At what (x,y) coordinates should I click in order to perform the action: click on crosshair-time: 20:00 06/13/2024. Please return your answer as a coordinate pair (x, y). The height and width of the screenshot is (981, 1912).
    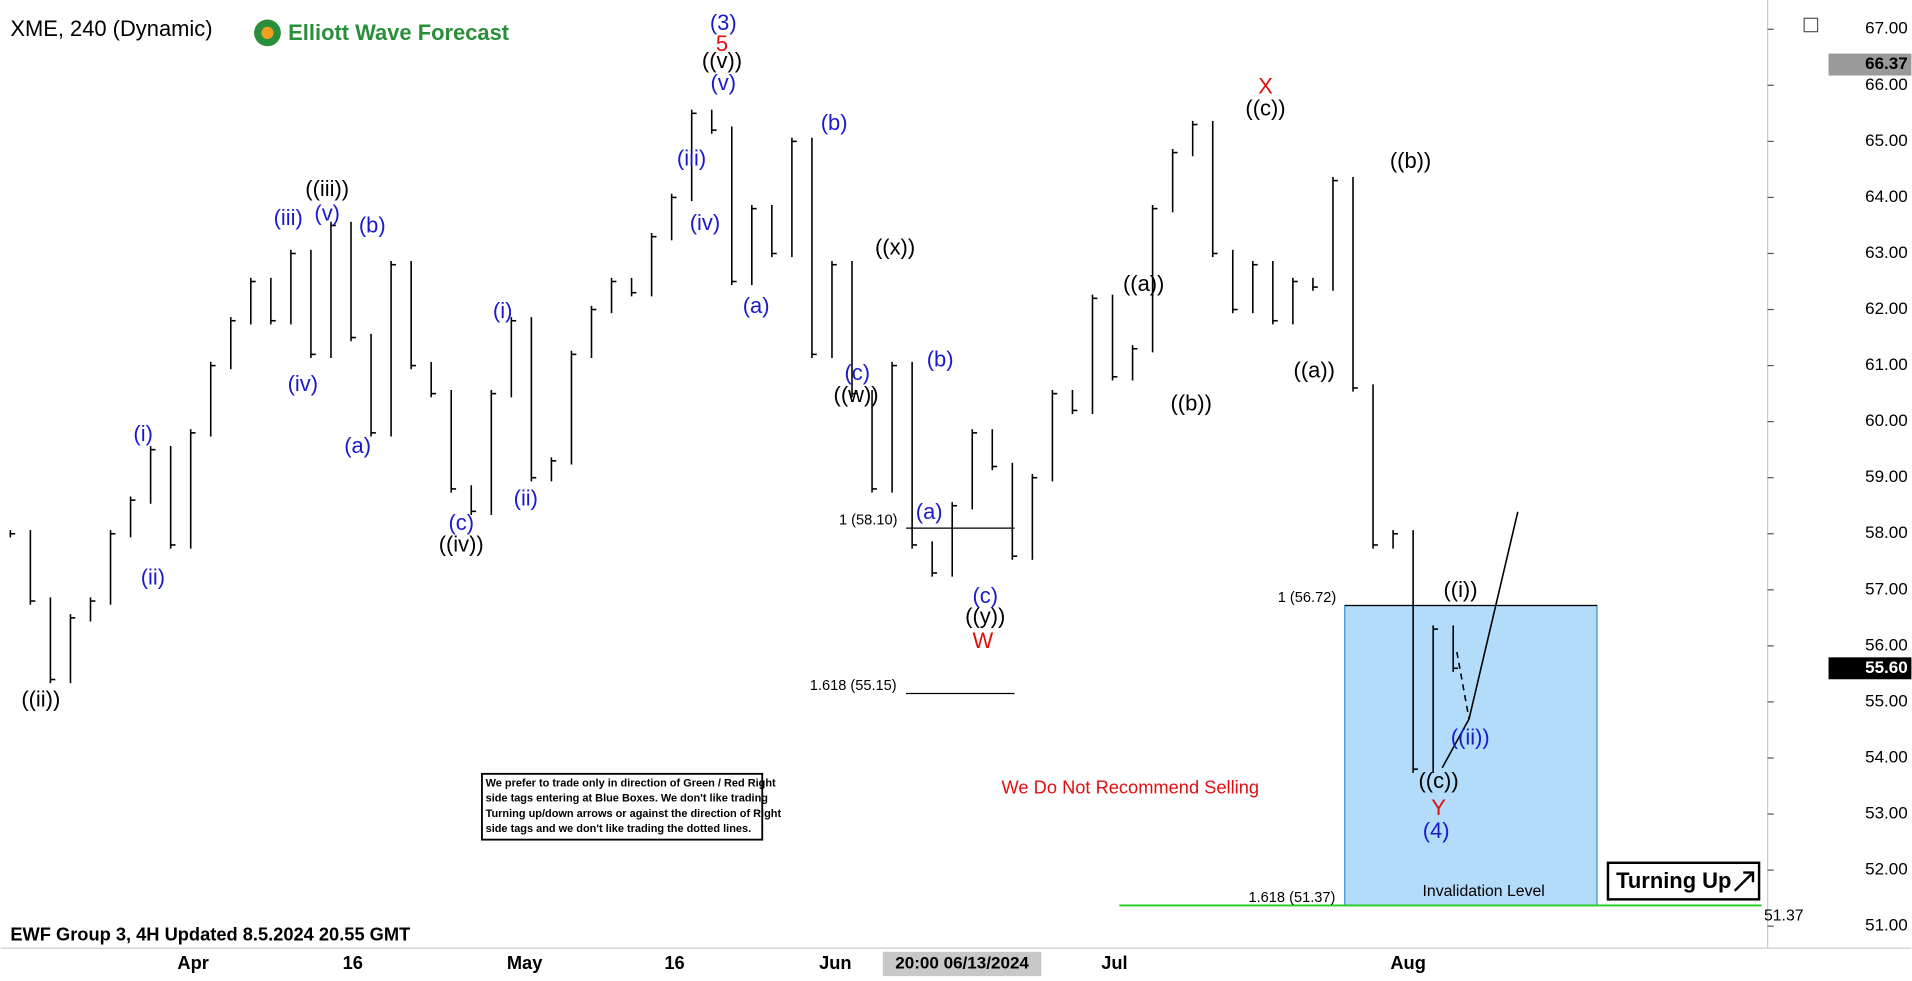
    Looking at the image, I should click on (962, 962).